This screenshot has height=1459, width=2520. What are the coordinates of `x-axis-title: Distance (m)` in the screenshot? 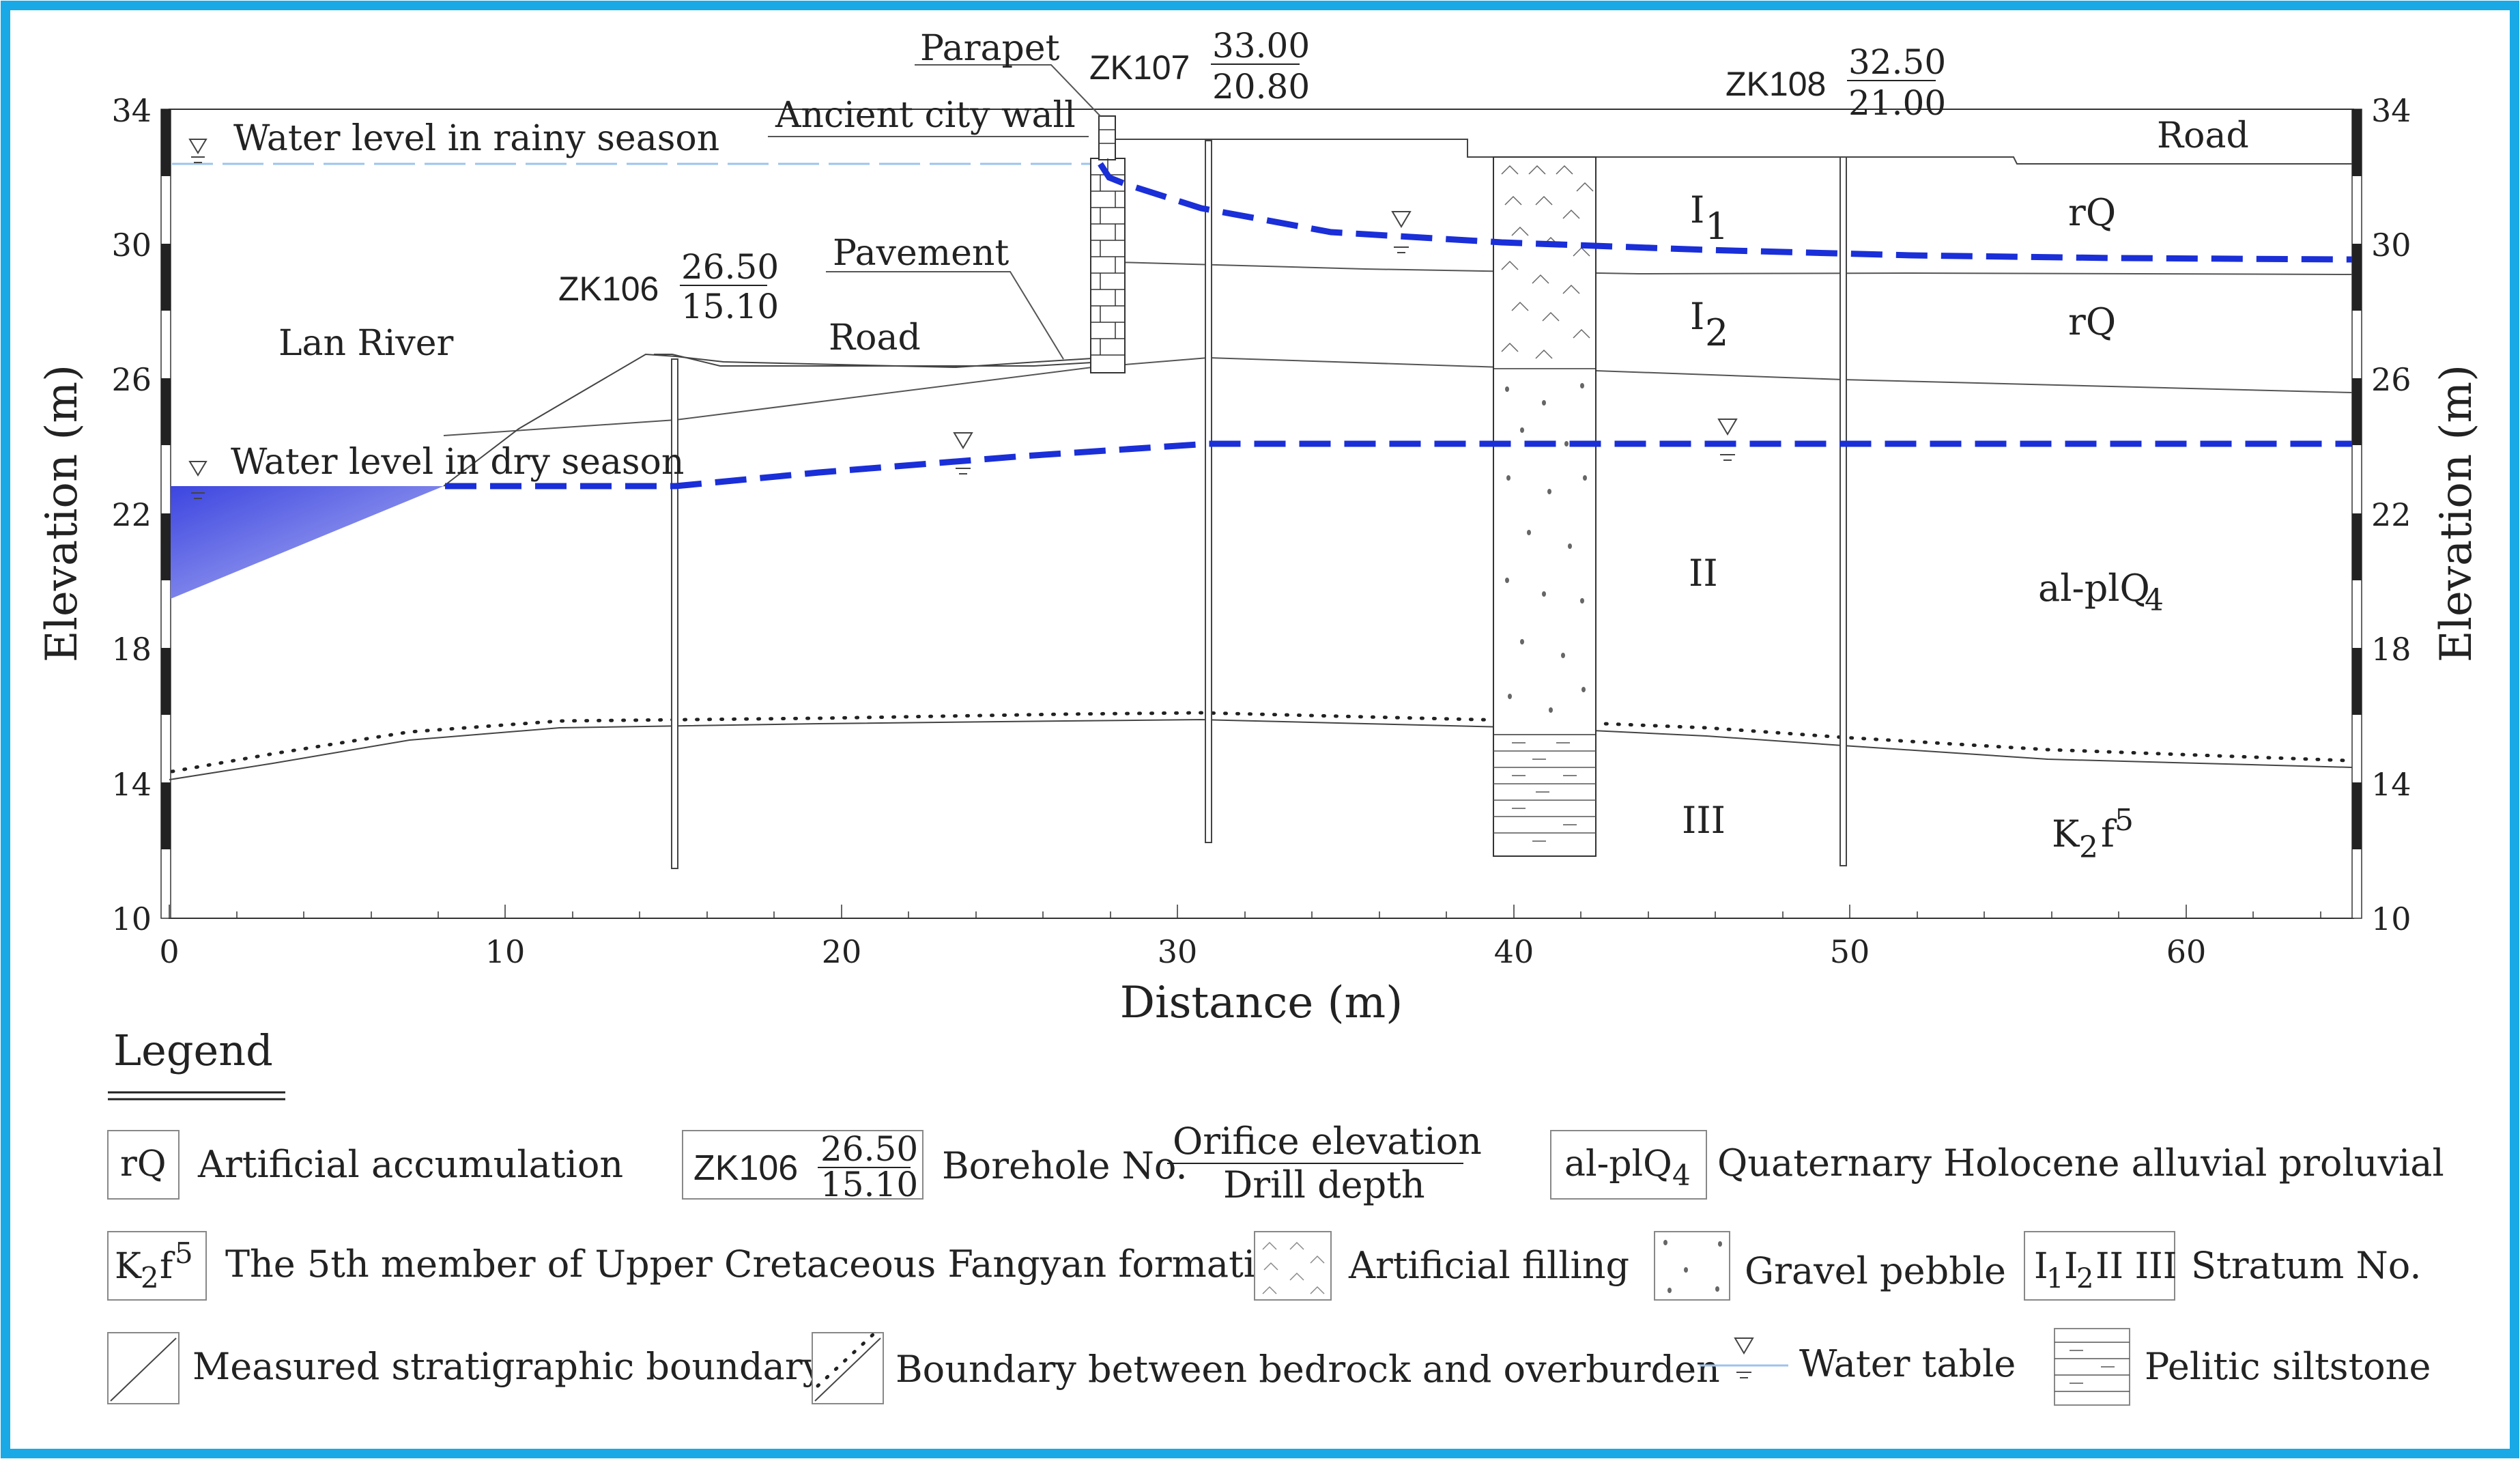 It's located at (1261, 1003).